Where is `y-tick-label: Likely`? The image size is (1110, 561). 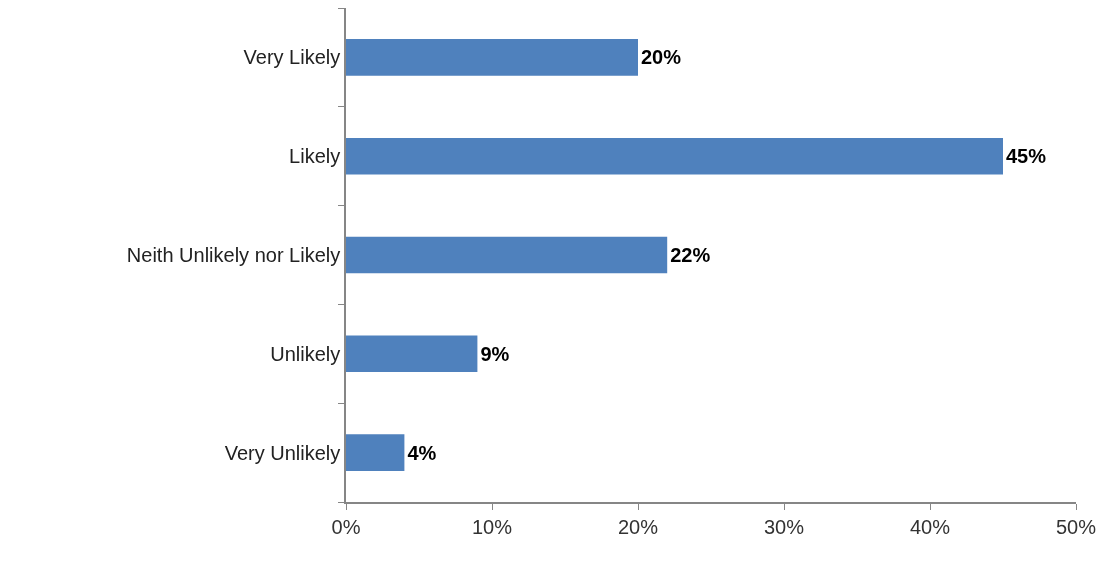 y-tick-label: Likely is located at coordinates (315, 156).